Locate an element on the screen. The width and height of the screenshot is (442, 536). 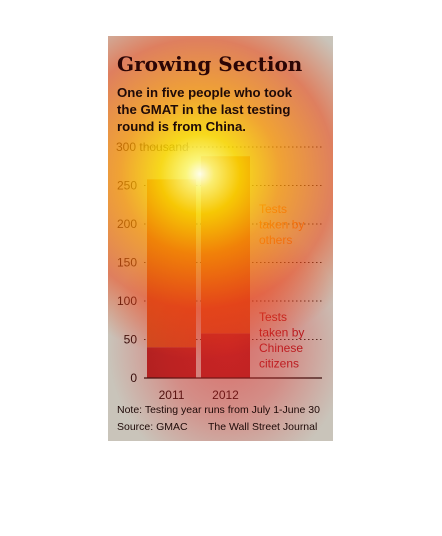
legend-label-others: Tests is located at coordinates (273, 209).